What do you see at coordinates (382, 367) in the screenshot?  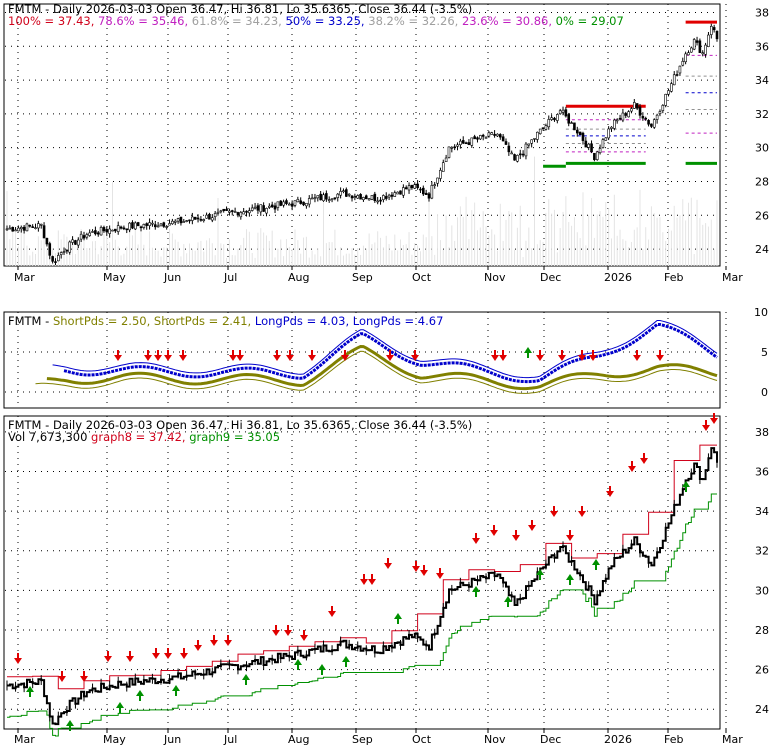 I see `short-line-thick` at bounding box center [382, 367].